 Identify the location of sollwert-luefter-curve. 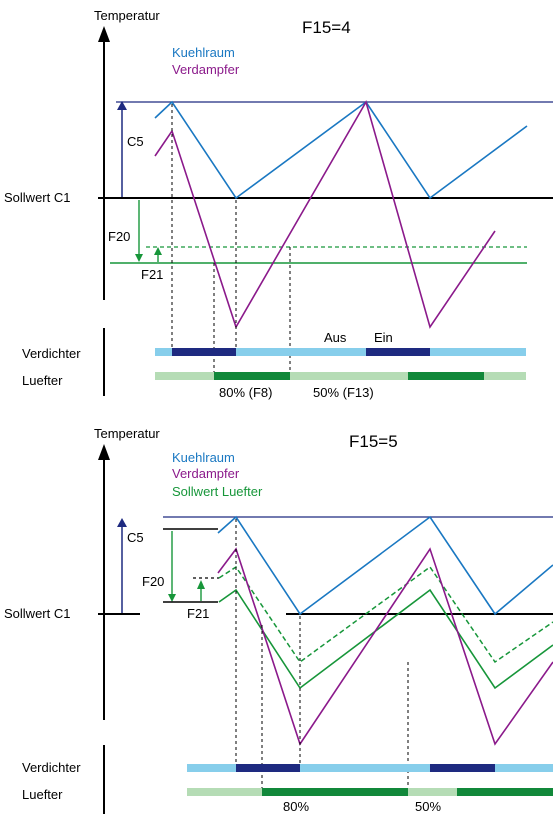
(385, 639).